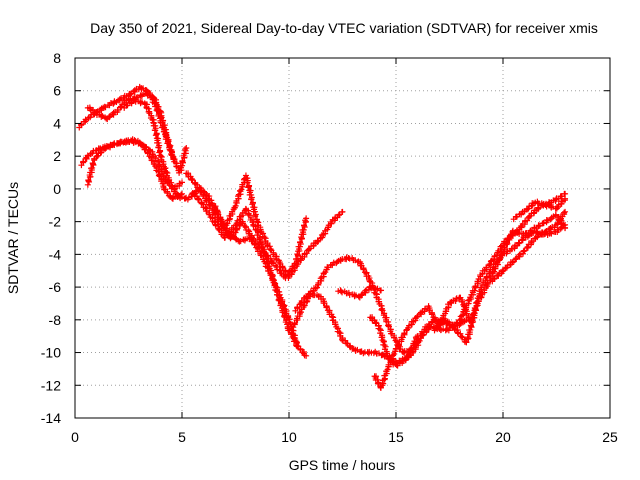 This screenshot has height=480, width=640. I want to click on y-tick-label: -2, so click(55, 222).